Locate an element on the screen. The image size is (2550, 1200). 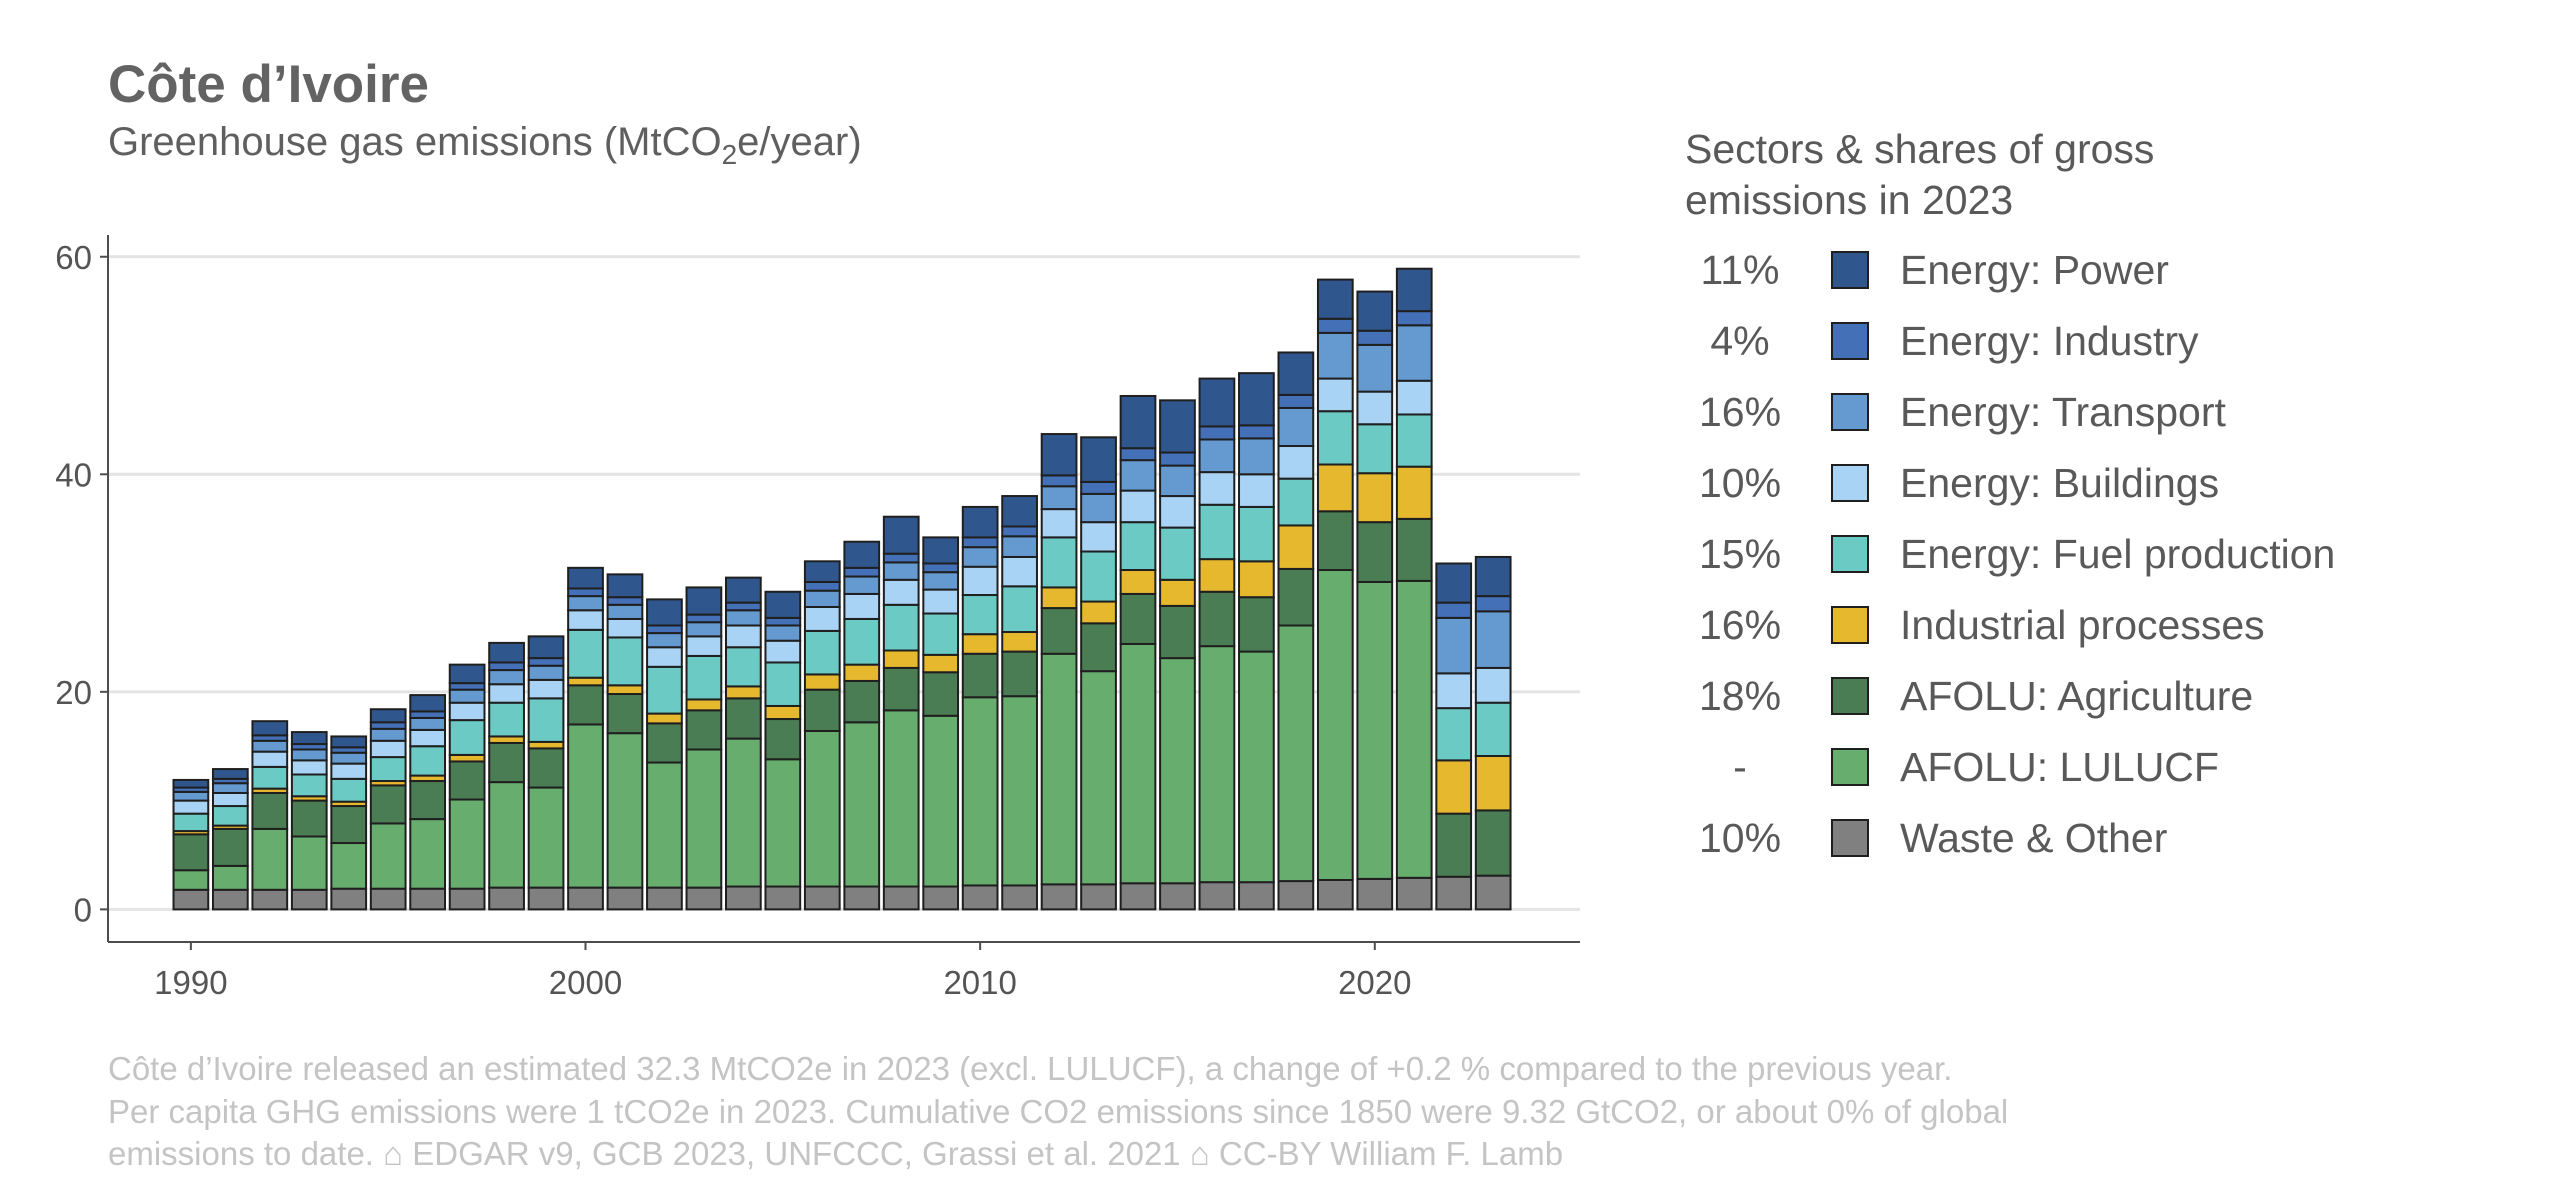
bar-energy-buildings-2000 is located at coordinates (585, 620).